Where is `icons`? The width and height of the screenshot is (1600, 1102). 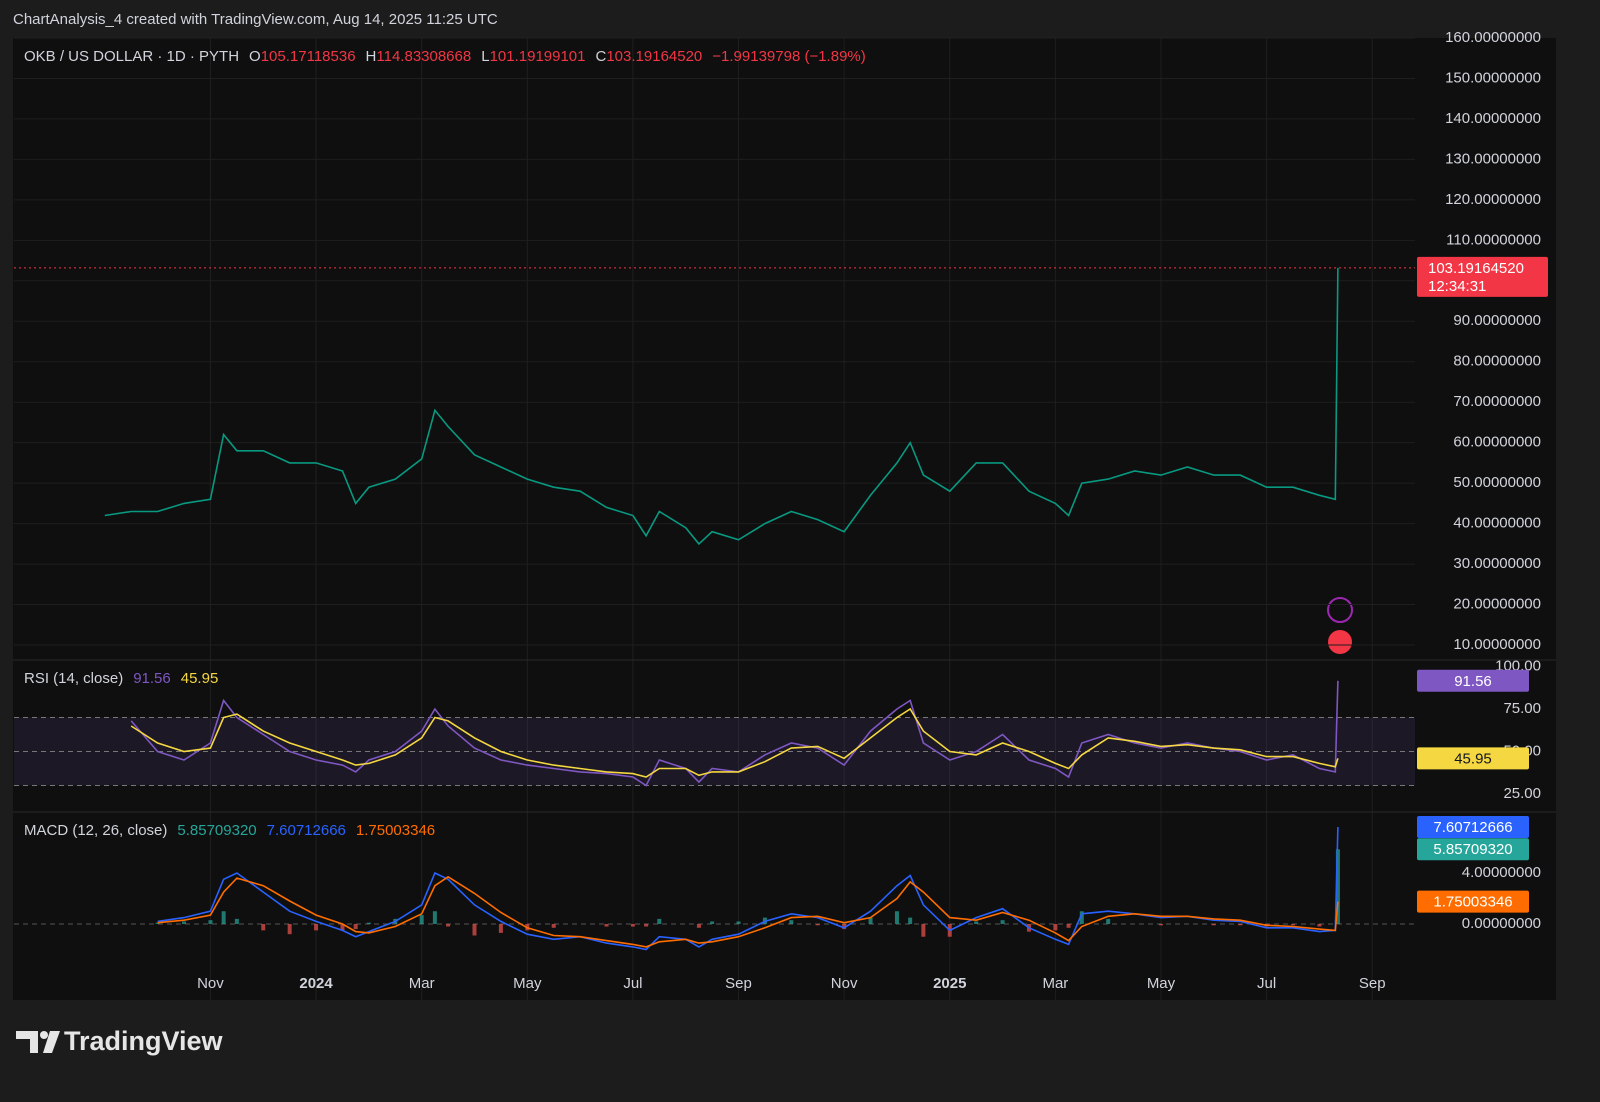
icons is located at coordinates (1340, 625).